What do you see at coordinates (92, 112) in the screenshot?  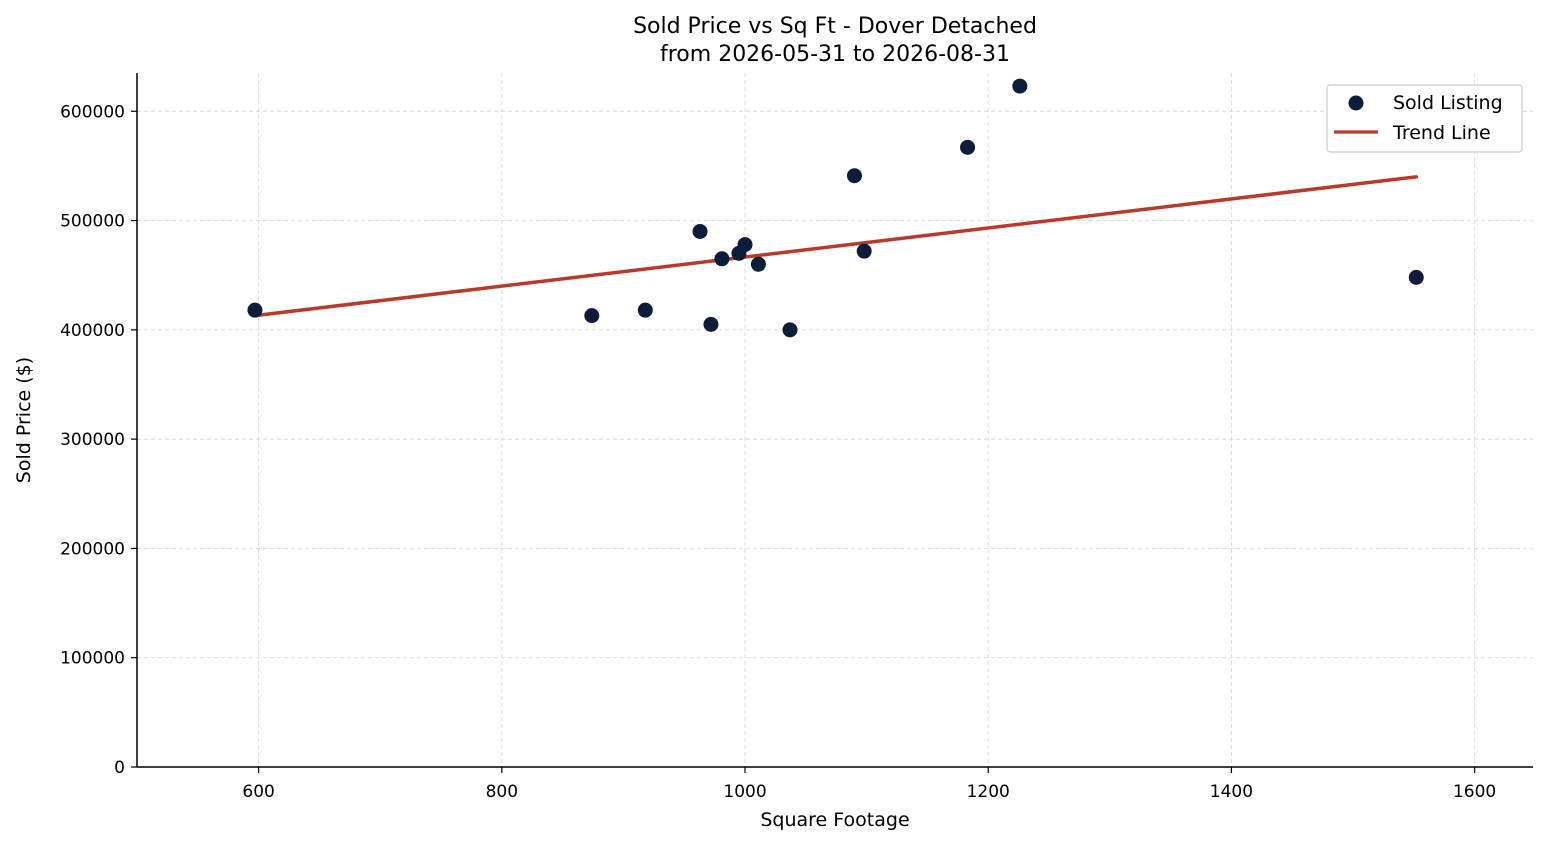 I see `y-tick-label: 600000` at bounding box center [92, 112].